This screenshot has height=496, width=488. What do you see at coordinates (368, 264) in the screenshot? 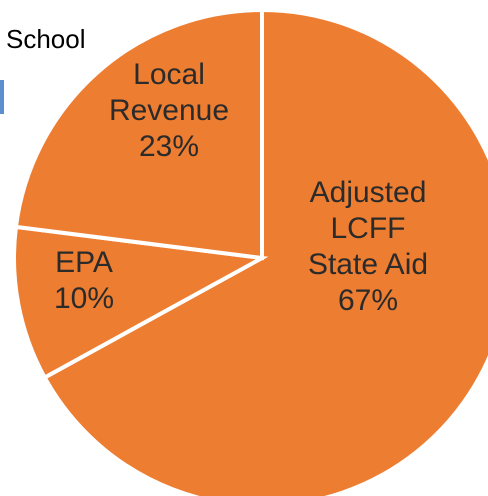
I see `slice-label-line: State Aid` at bounding box center [368, 264].